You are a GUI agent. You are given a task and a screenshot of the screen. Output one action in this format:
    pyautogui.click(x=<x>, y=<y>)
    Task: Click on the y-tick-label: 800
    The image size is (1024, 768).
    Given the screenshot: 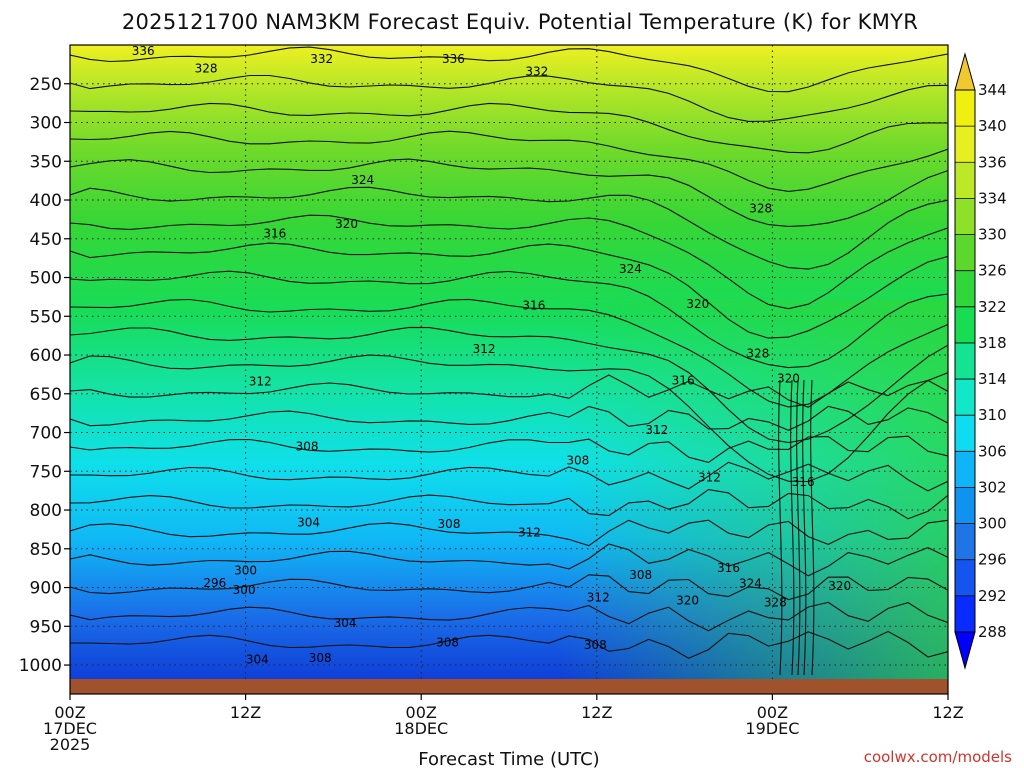 What is the action you would take?
    pyautogui.click(x=46, y=511)
    